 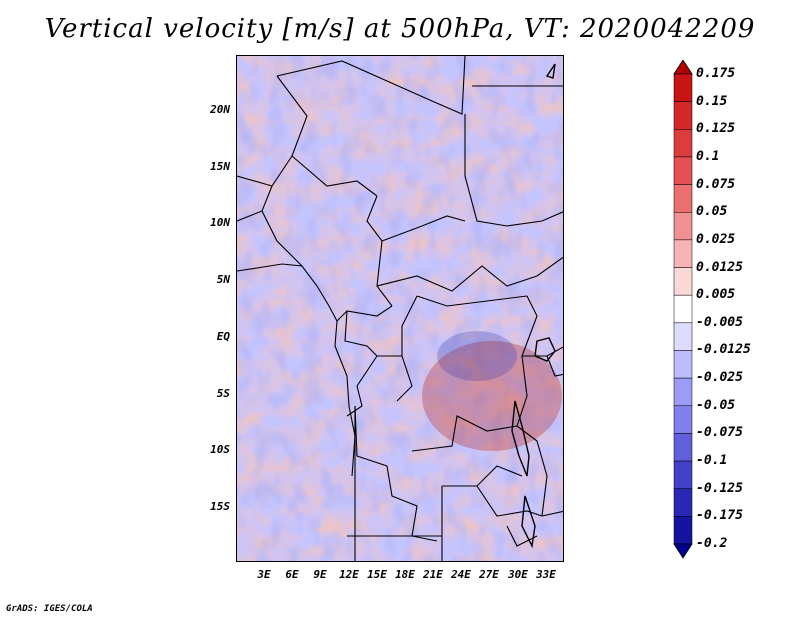 I want to click on coastline, so click(x=296, y=370).